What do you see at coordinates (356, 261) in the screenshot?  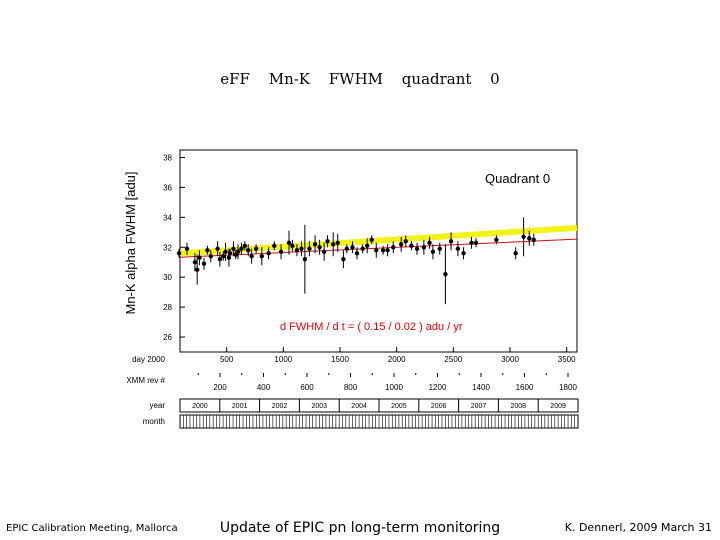 I see `data-points` at bounding box center [356, 261].